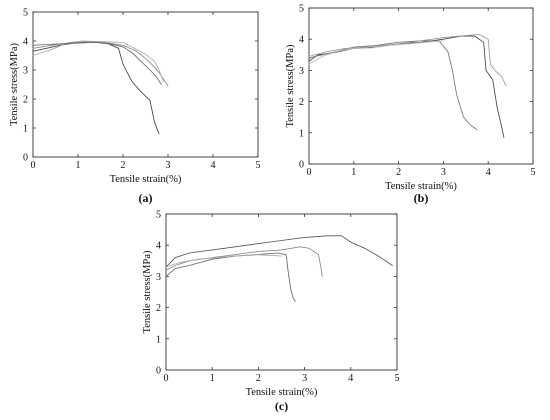 The width and height of the screenshot is (550, 420). Describe the element at coordinates (421, 198) in the screenshot. I see `panel-label: (b)` at that location.